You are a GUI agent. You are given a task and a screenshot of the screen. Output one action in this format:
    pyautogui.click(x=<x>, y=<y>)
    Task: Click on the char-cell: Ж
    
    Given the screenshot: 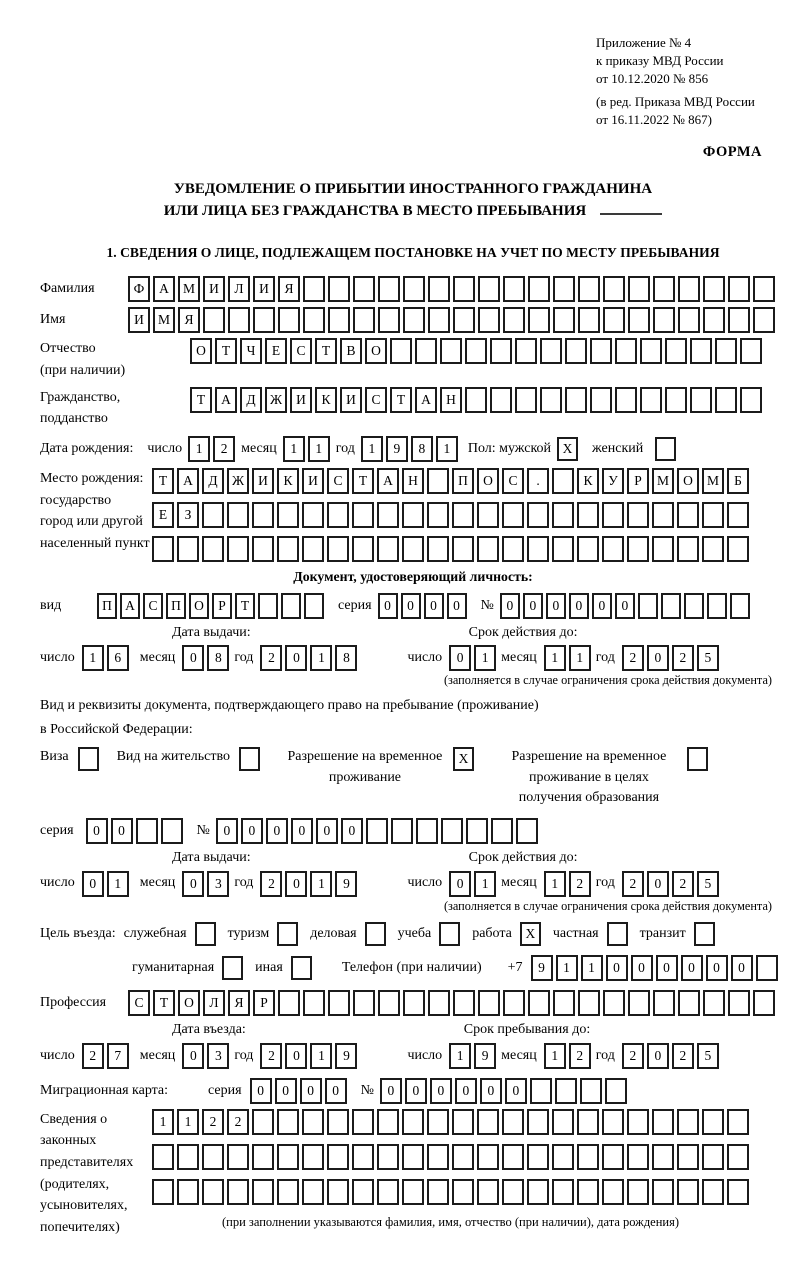 What is the action you would take?
    pyautogui.click(x=276, y=399)
    